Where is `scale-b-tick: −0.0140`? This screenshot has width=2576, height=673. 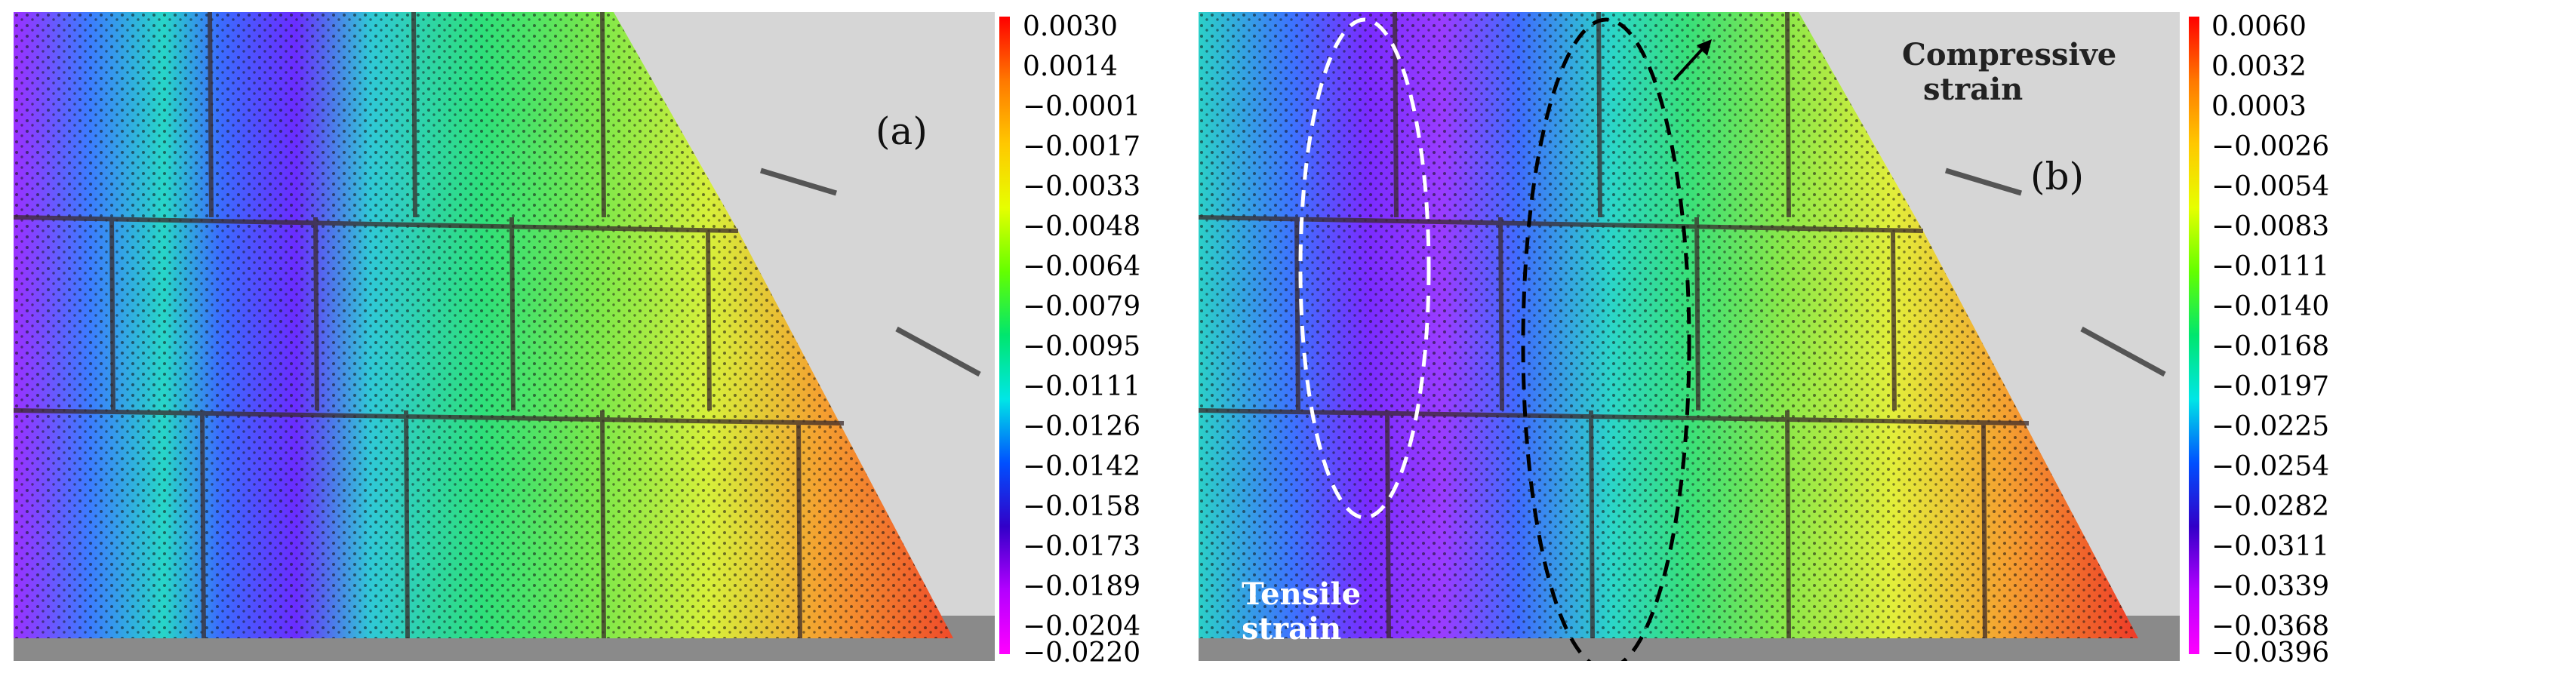
scale-b-tick: −0.0140 is located at coordinates (2270, 306).